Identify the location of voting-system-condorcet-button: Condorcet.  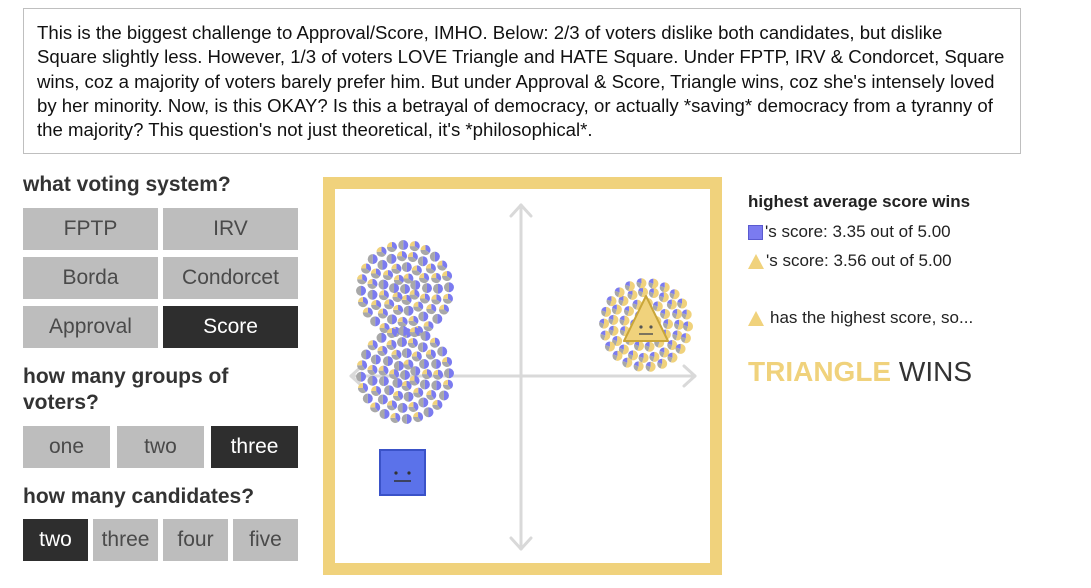
(230, 278).